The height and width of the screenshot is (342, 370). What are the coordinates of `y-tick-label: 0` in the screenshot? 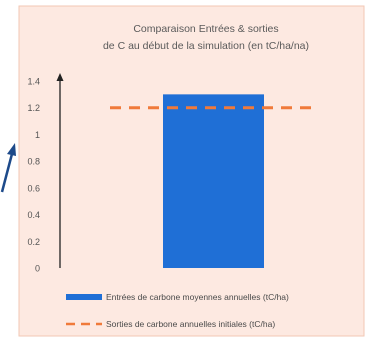 It's located at (37, 269).